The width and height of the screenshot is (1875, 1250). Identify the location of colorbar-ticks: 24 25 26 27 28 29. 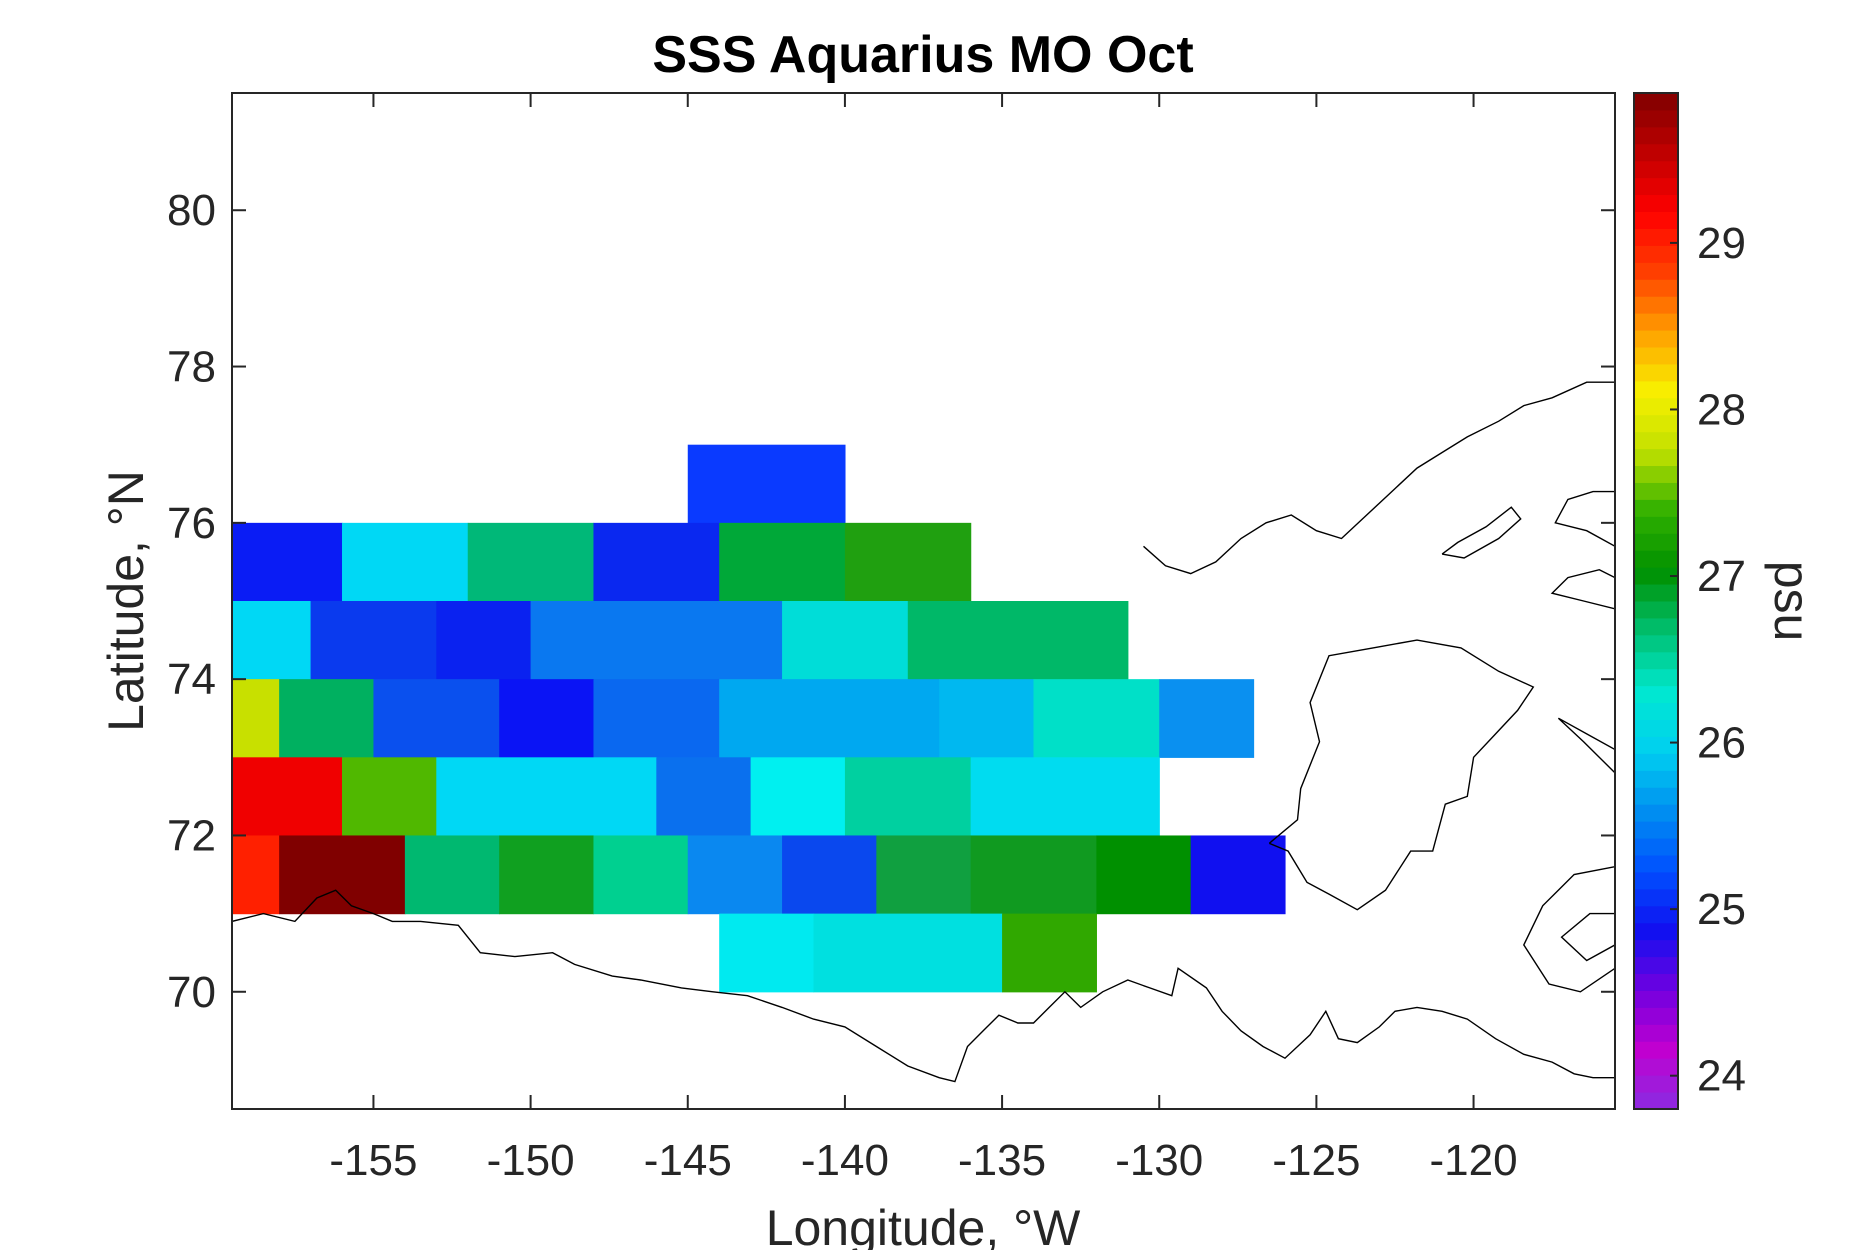
(1708, 660).